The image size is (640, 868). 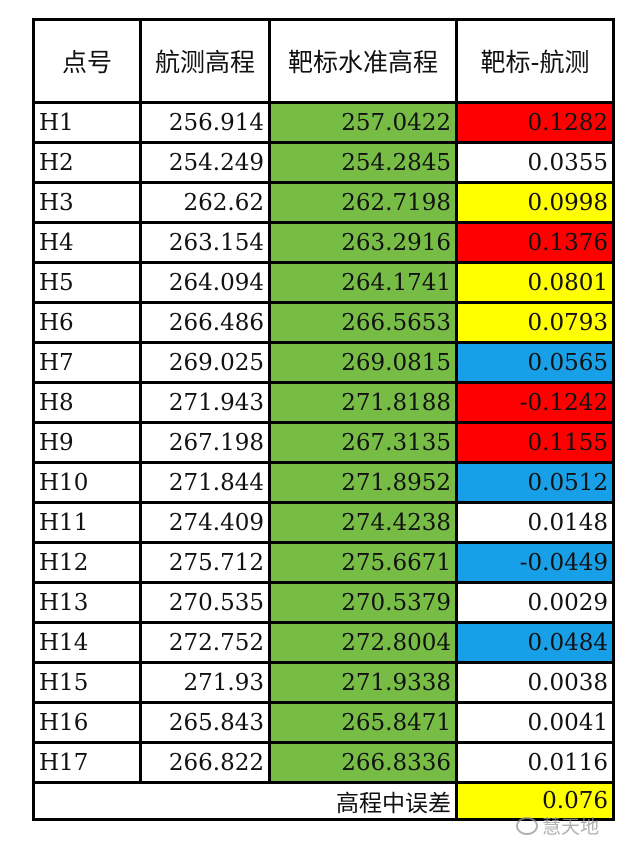 I want to click on point-id-cell: H15, so click(x=87, y=682).